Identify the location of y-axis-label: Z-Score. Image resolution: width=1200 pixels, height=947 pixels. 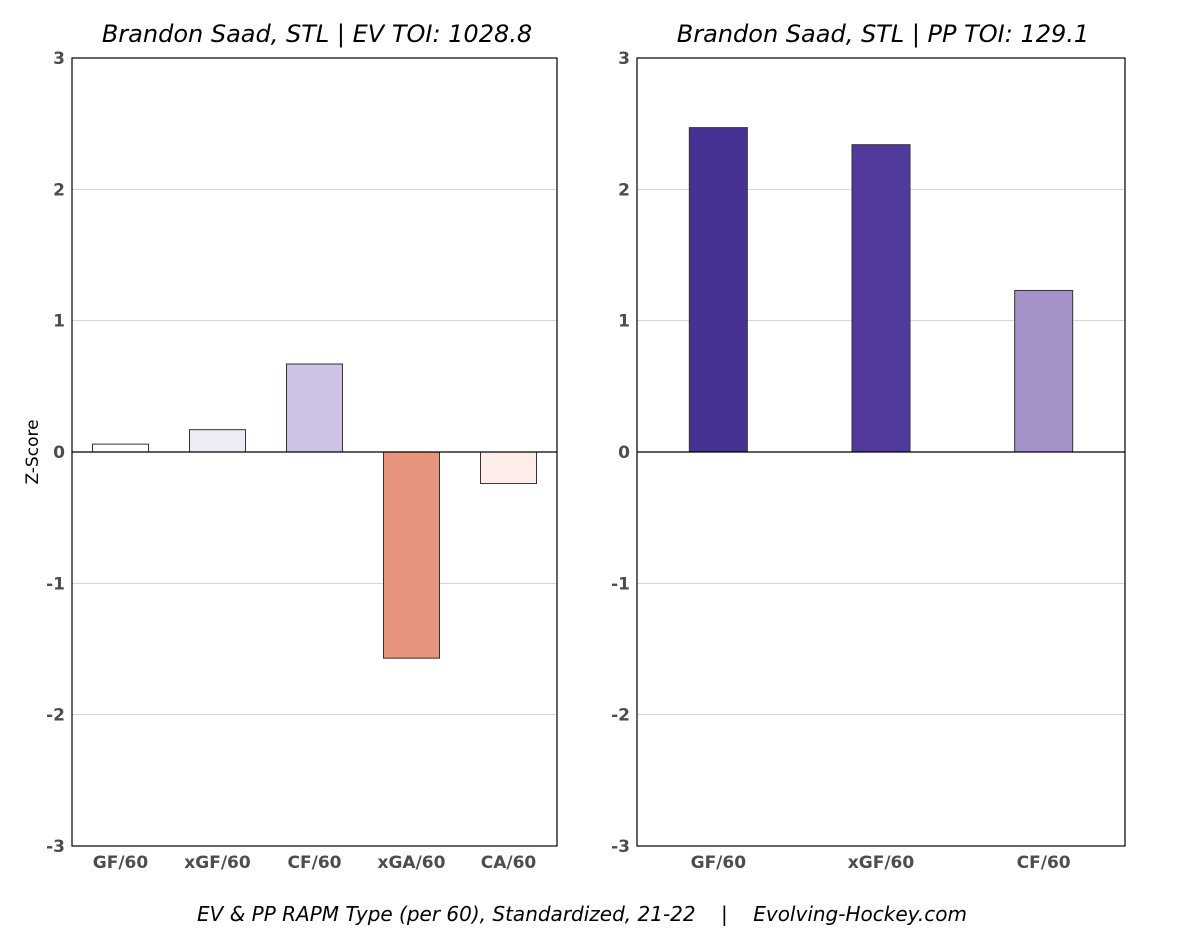
(33, 451).